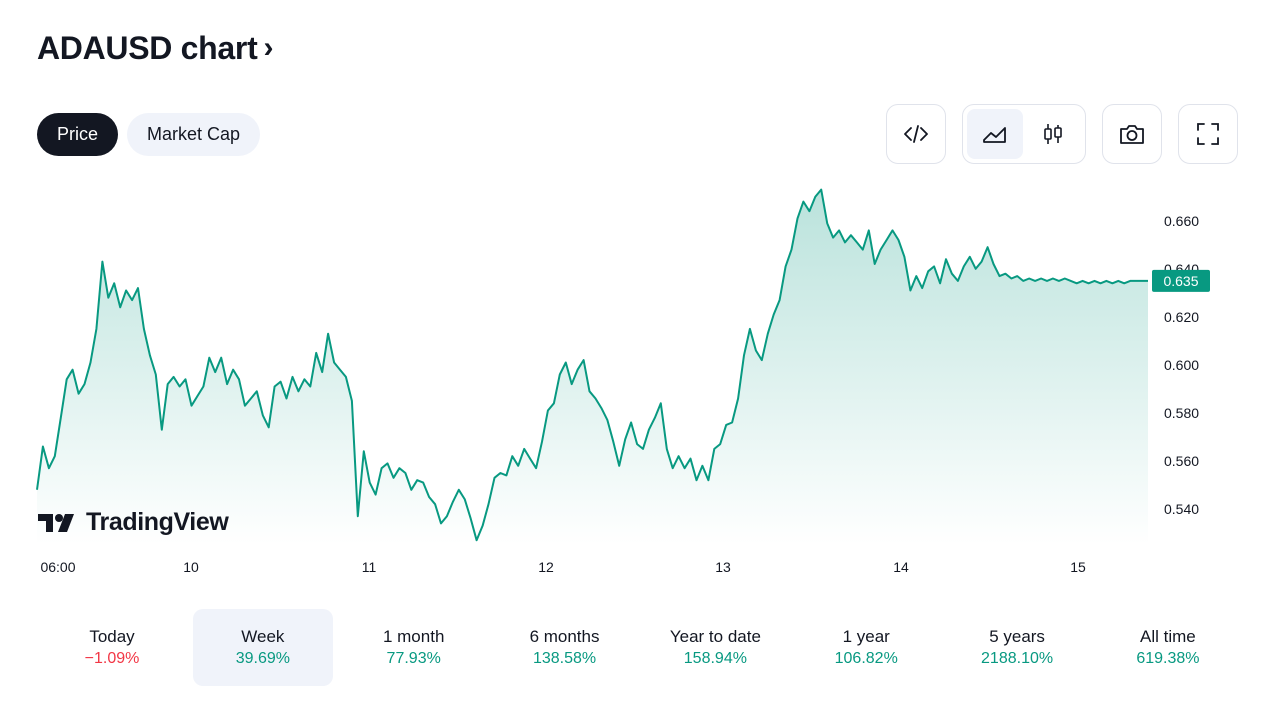 The width and height of the screenshot is (1280, 720). I want to click on y-tick-label: 0.560, so click(1181, 461).